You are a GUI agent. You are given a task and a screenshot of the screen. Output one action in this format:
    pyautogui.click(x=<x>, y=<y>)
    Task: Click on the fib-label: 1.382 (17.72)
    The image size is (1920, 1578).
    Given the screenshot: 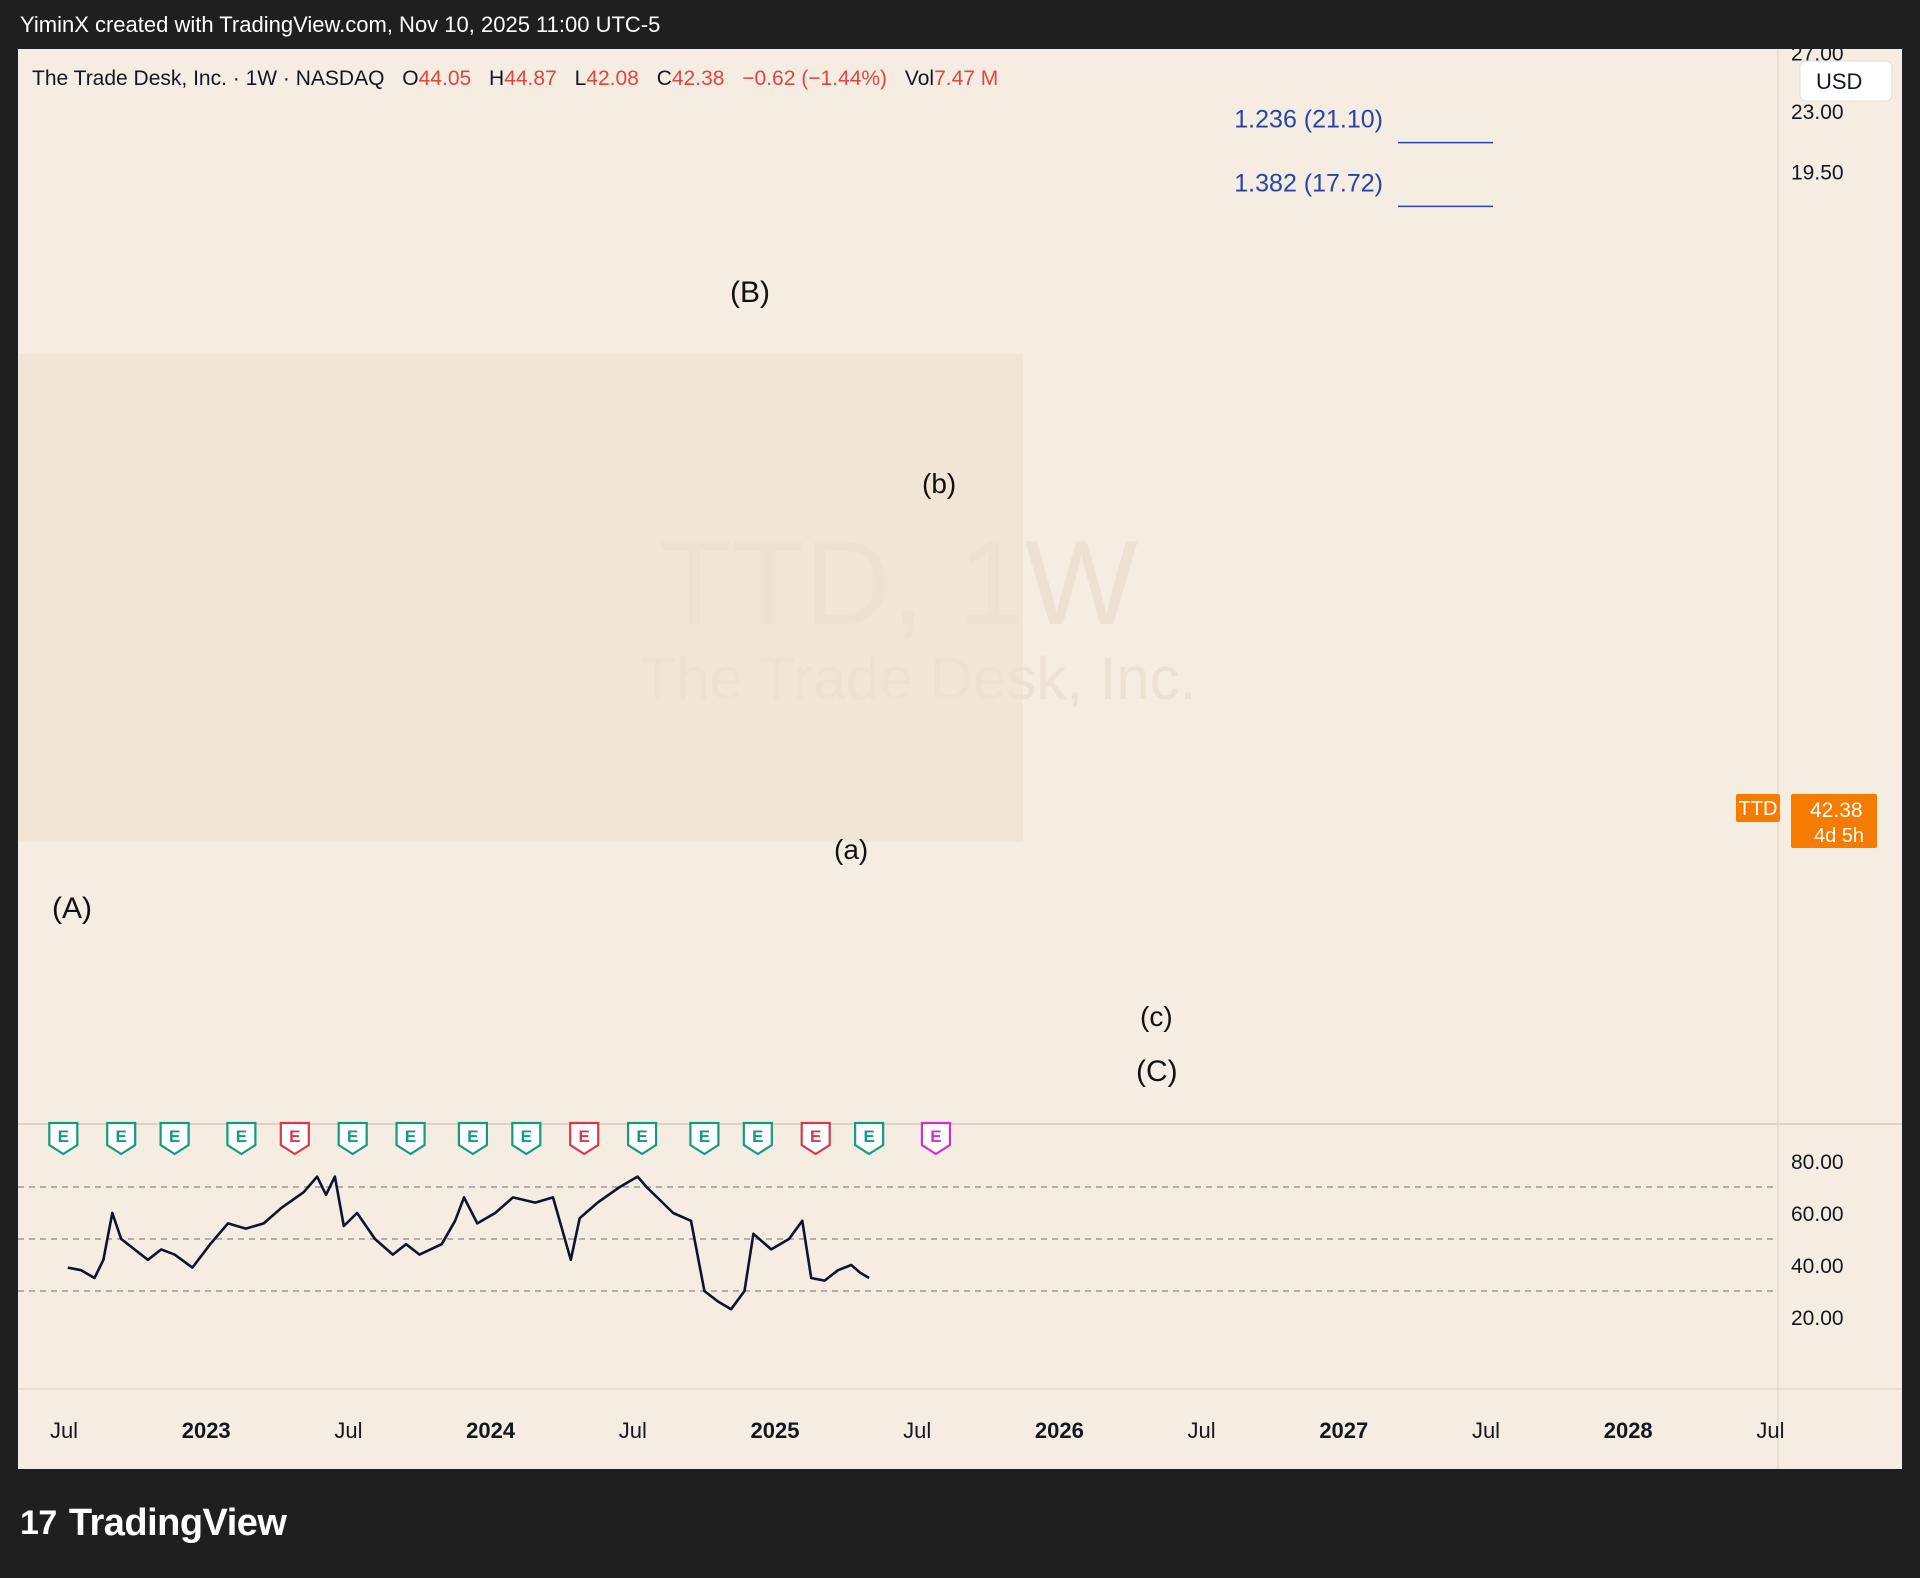 What is the action you would take?
    pyautogui.click(x=1308, y=183)
    